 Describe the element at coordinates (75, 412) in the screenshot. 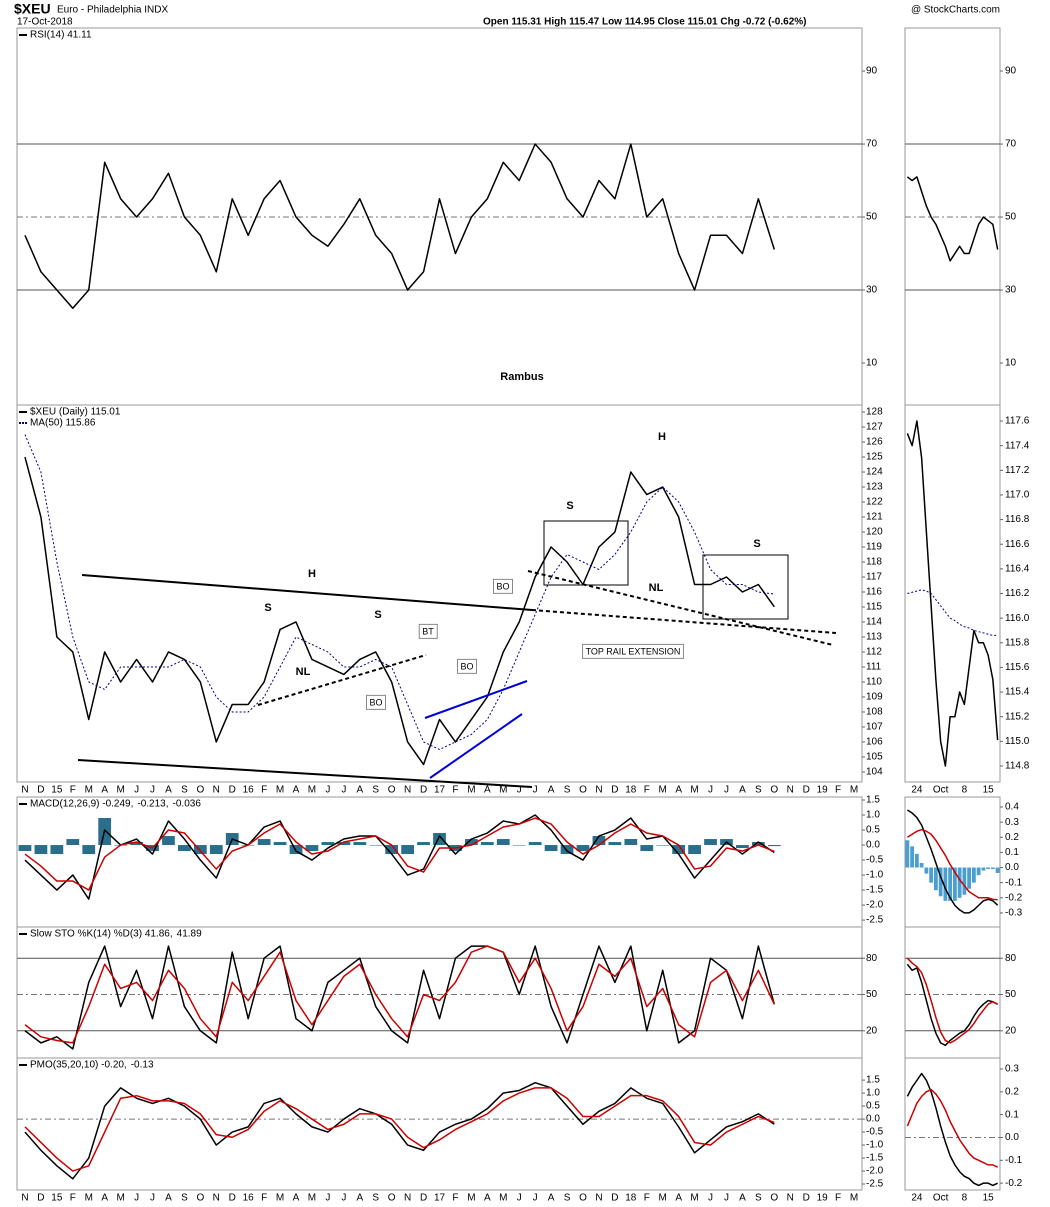

I see `legend-label: $XEU (Daily) 115.01` at that location.